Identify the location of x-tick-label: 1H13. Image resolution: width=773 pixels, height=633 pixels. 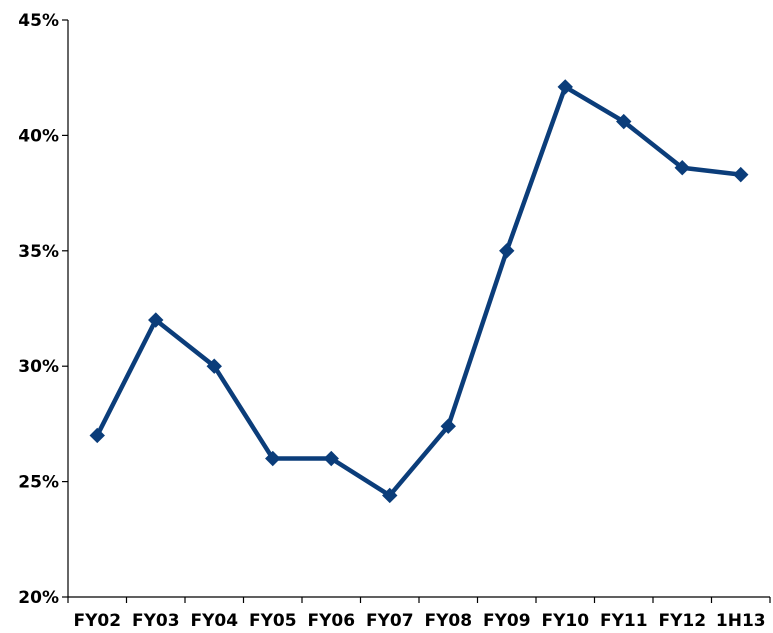
(741, 621).